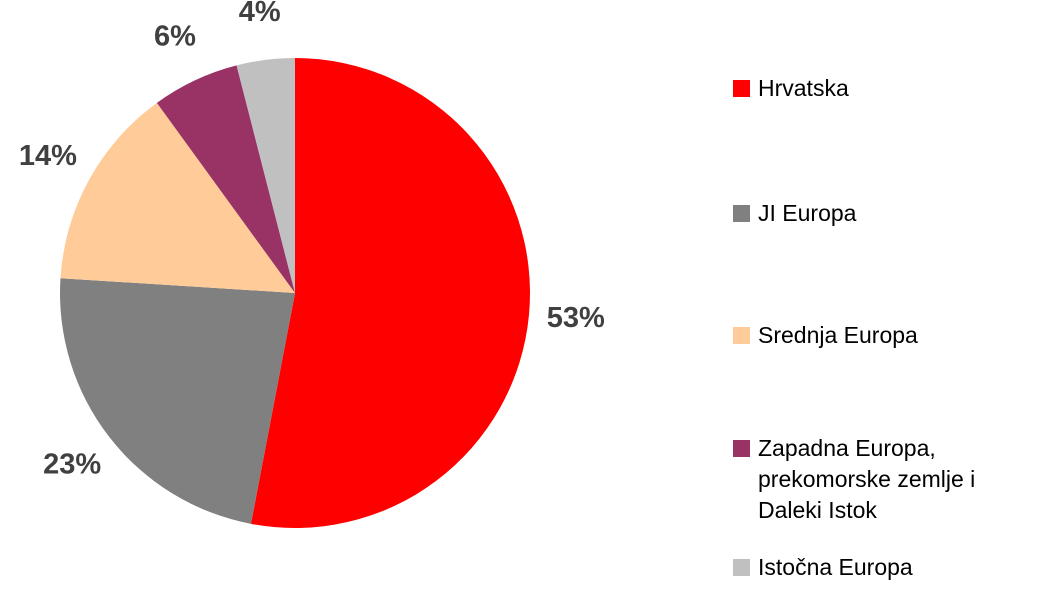 This screenshot has height=600, width=1046. Describe the element at coordinates (838, 335) in the screenshot. I see `legend-label: Srednja Europa` at that location.